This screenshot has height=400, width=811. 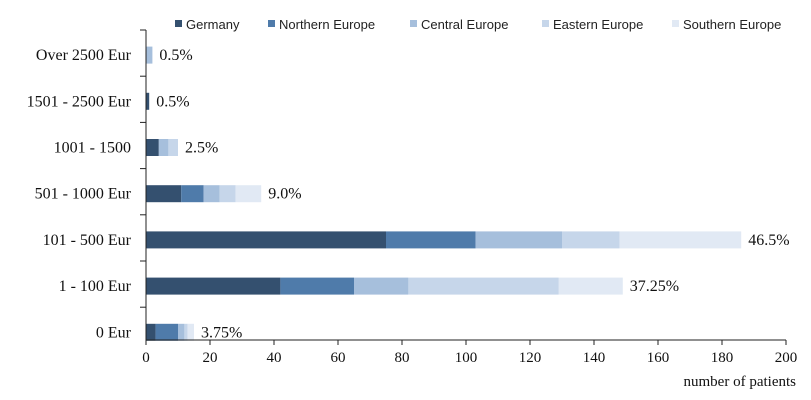 What do you see at coordinates (466, 358) in the screenshot?
I see `x-tick-label: 100` at bounding box center [466, 358].